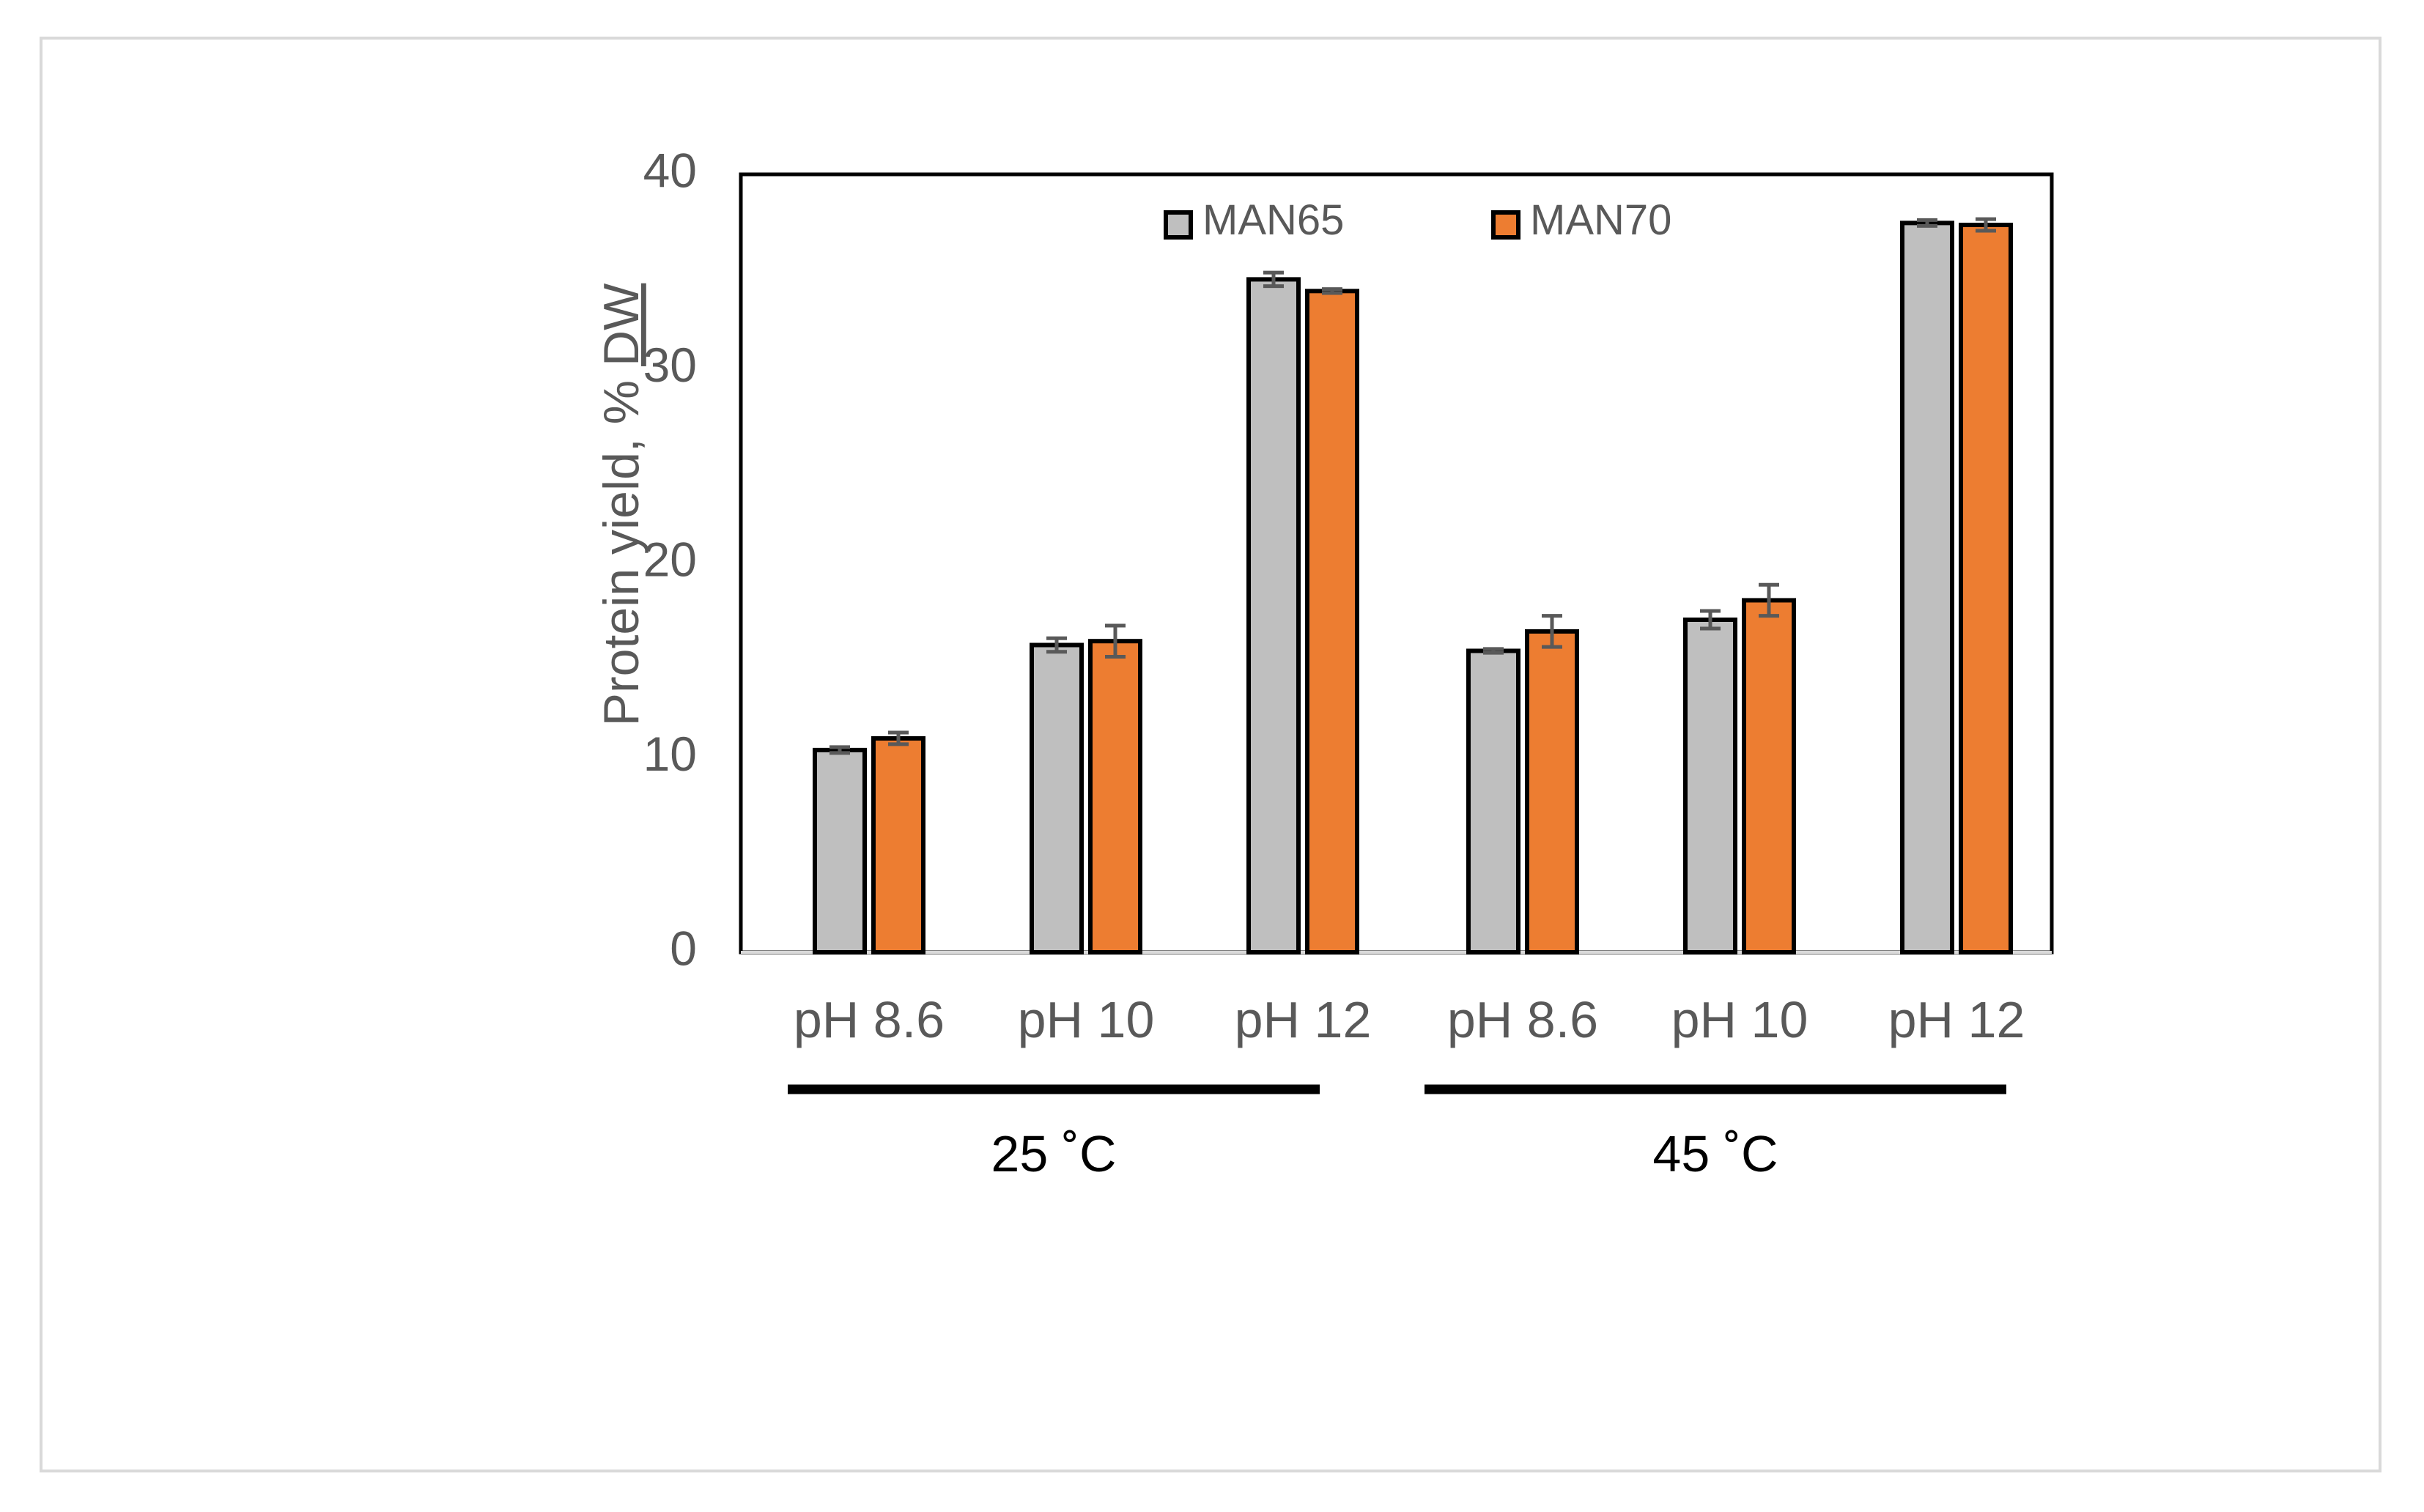 The width and height of the screenshot is (2424, 1512). I want to click on group-label: 25 ˚C, so click(1053, 1153).